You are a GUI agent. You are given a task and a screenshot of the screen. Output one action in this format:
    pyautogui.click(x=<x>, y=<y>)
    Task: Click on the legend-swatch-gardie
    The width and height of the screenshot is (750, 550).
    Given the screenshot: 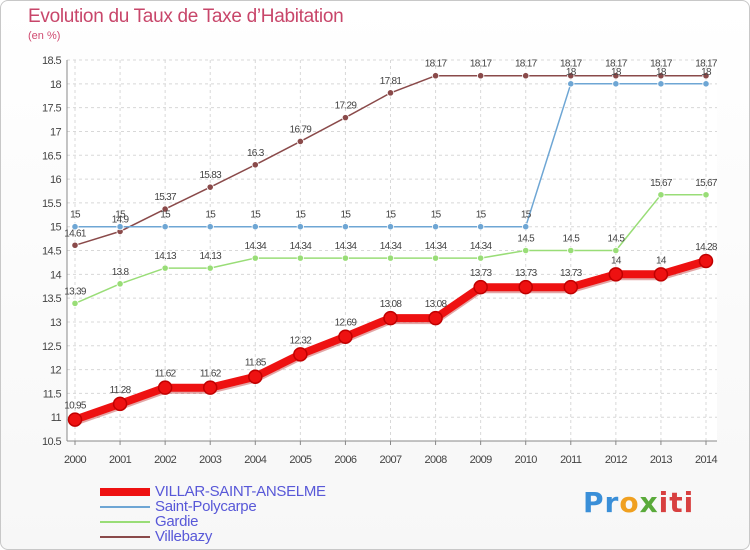 What is the action you would take?
    pyautogui.click(x=125, y=522)
    